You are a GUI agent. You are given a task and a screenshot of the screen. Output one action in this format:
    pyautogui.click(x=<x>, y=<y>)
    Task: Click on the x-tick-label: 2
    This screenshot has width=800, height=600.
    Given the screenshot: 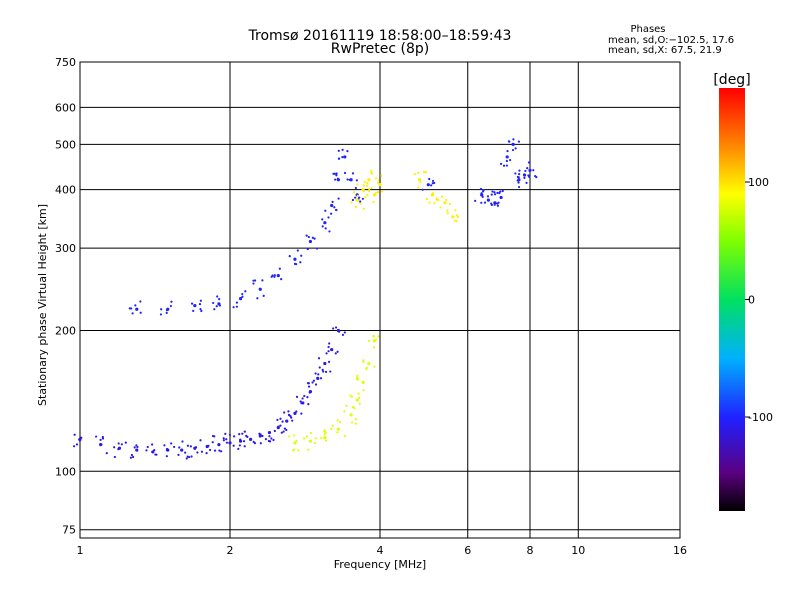 What is the action you would take?
    pyautogui.click(x=230, y=550)
    